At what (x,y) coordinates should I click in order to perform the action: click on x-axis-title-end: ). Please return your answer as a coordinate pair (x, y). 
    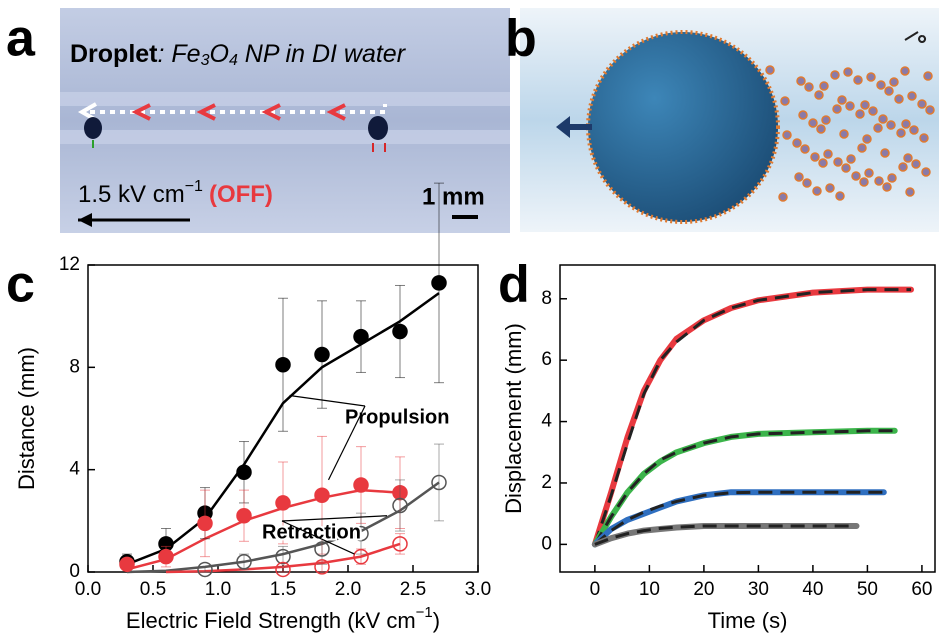
    Looking at the image, I should click on (436, 620).